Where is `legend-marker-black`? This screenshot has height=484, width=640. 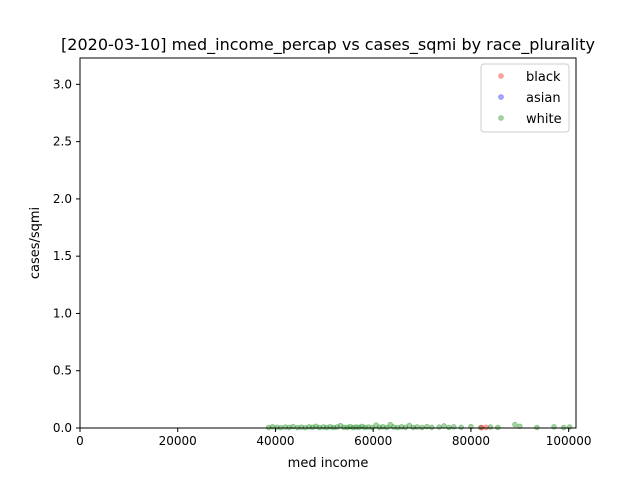 legend-marker-black is located at coordinates (501, 76).